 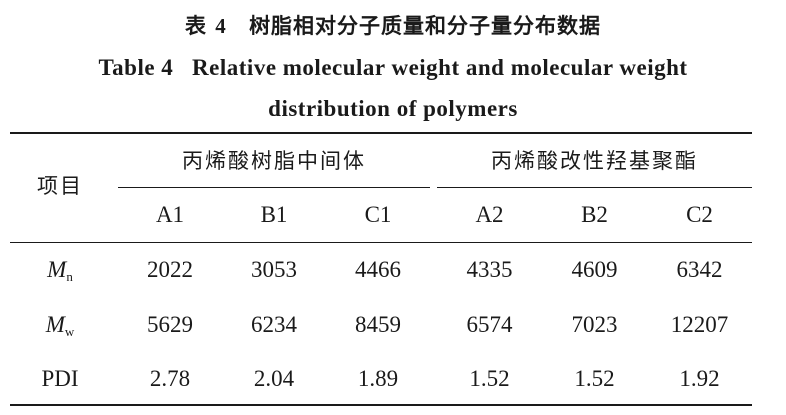 I want to click on caption-table-word: 表, so click(x=195, y=26).